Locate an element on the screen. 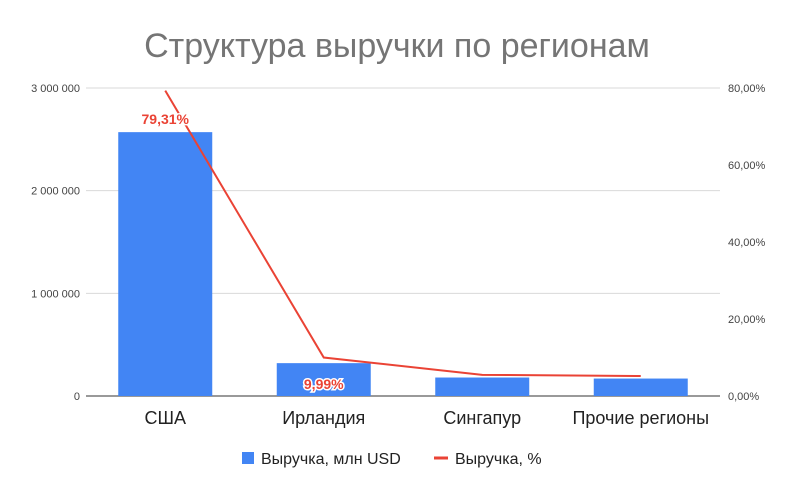  x-tick-label: Ирландия is located at coordinates (323, 418).